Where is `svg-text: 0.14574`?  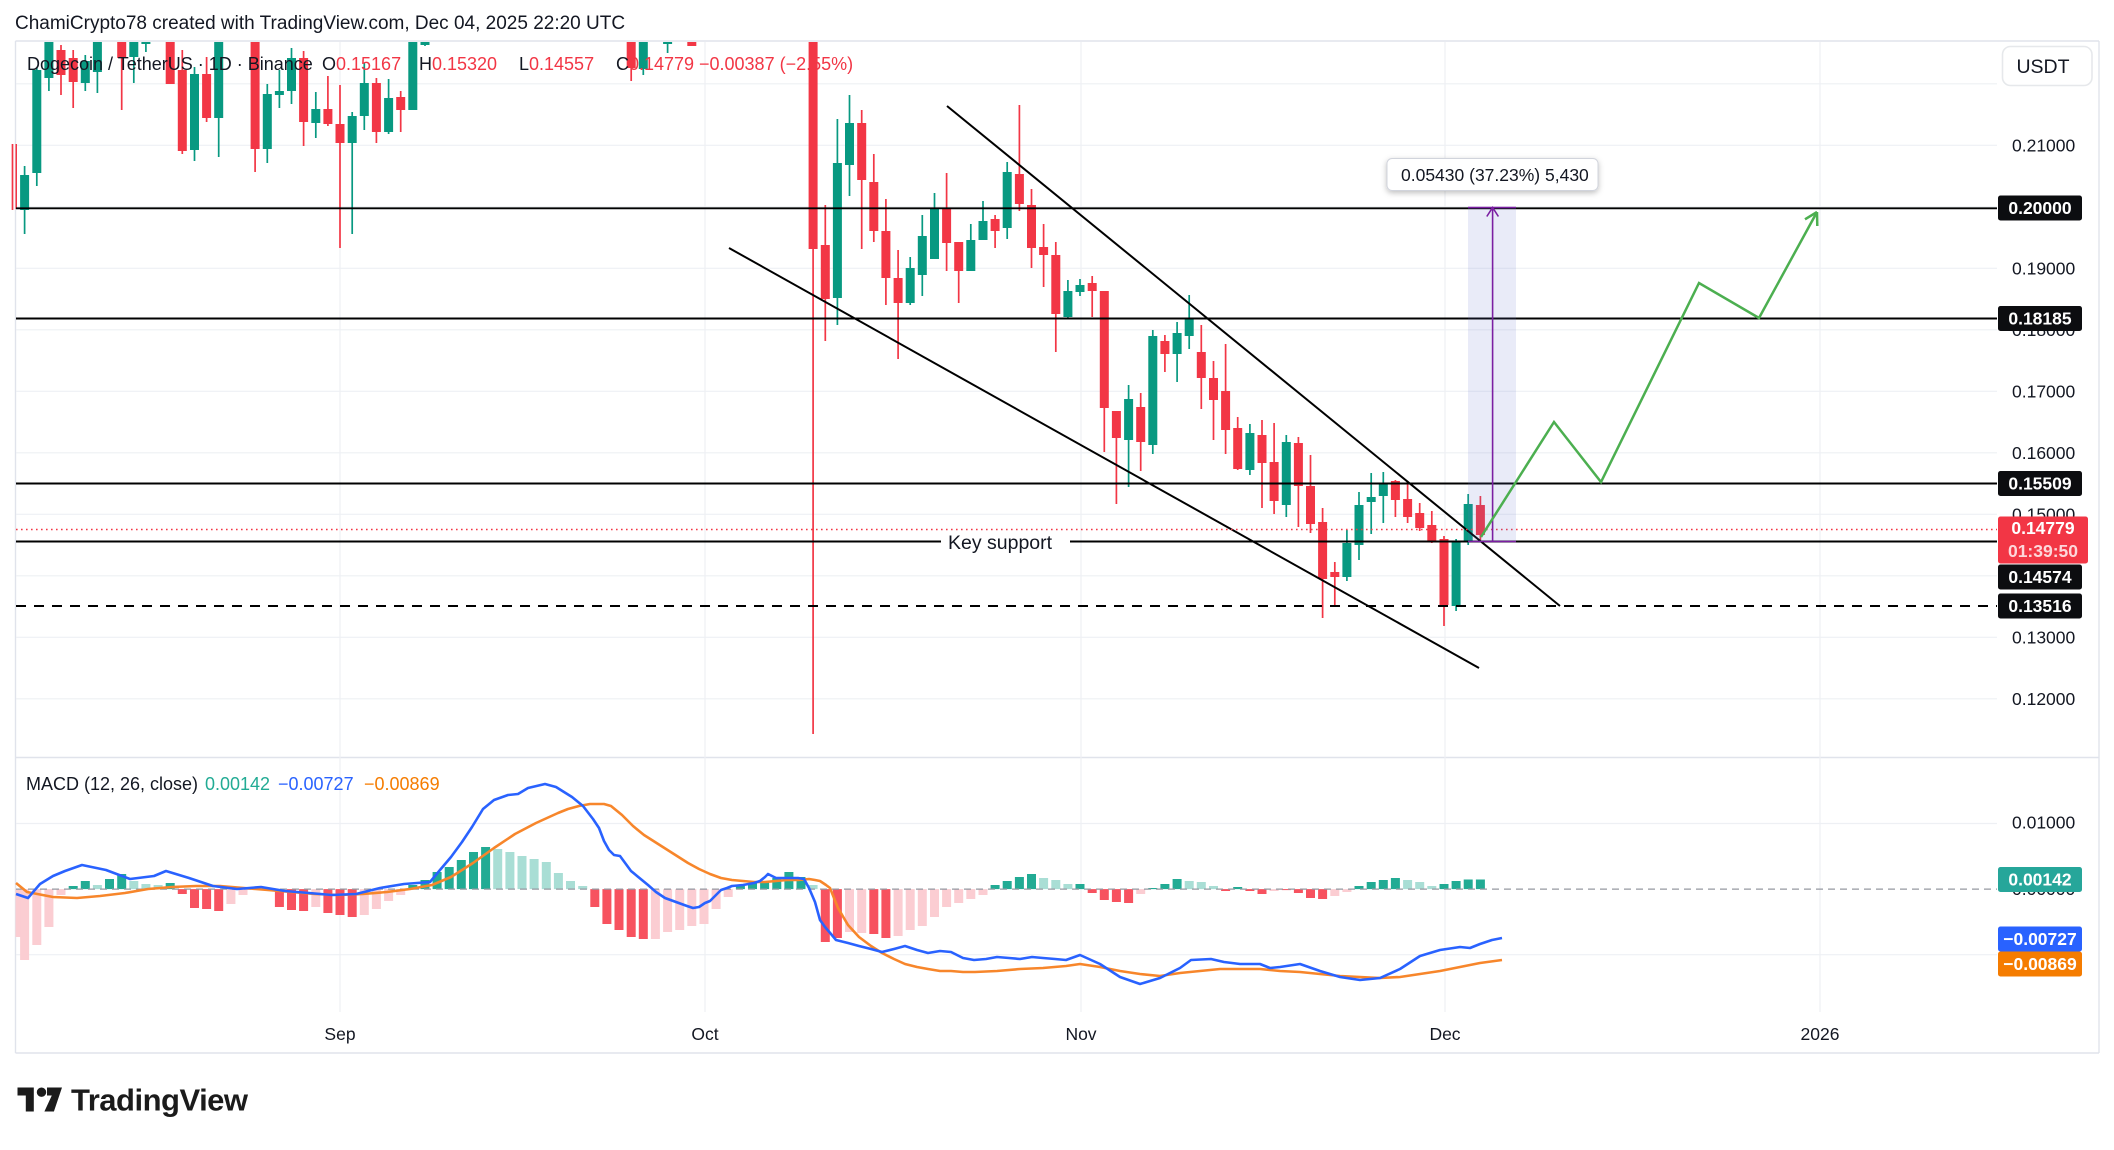 svg-text: 0.14574 is located at coordinates (2040, 577).